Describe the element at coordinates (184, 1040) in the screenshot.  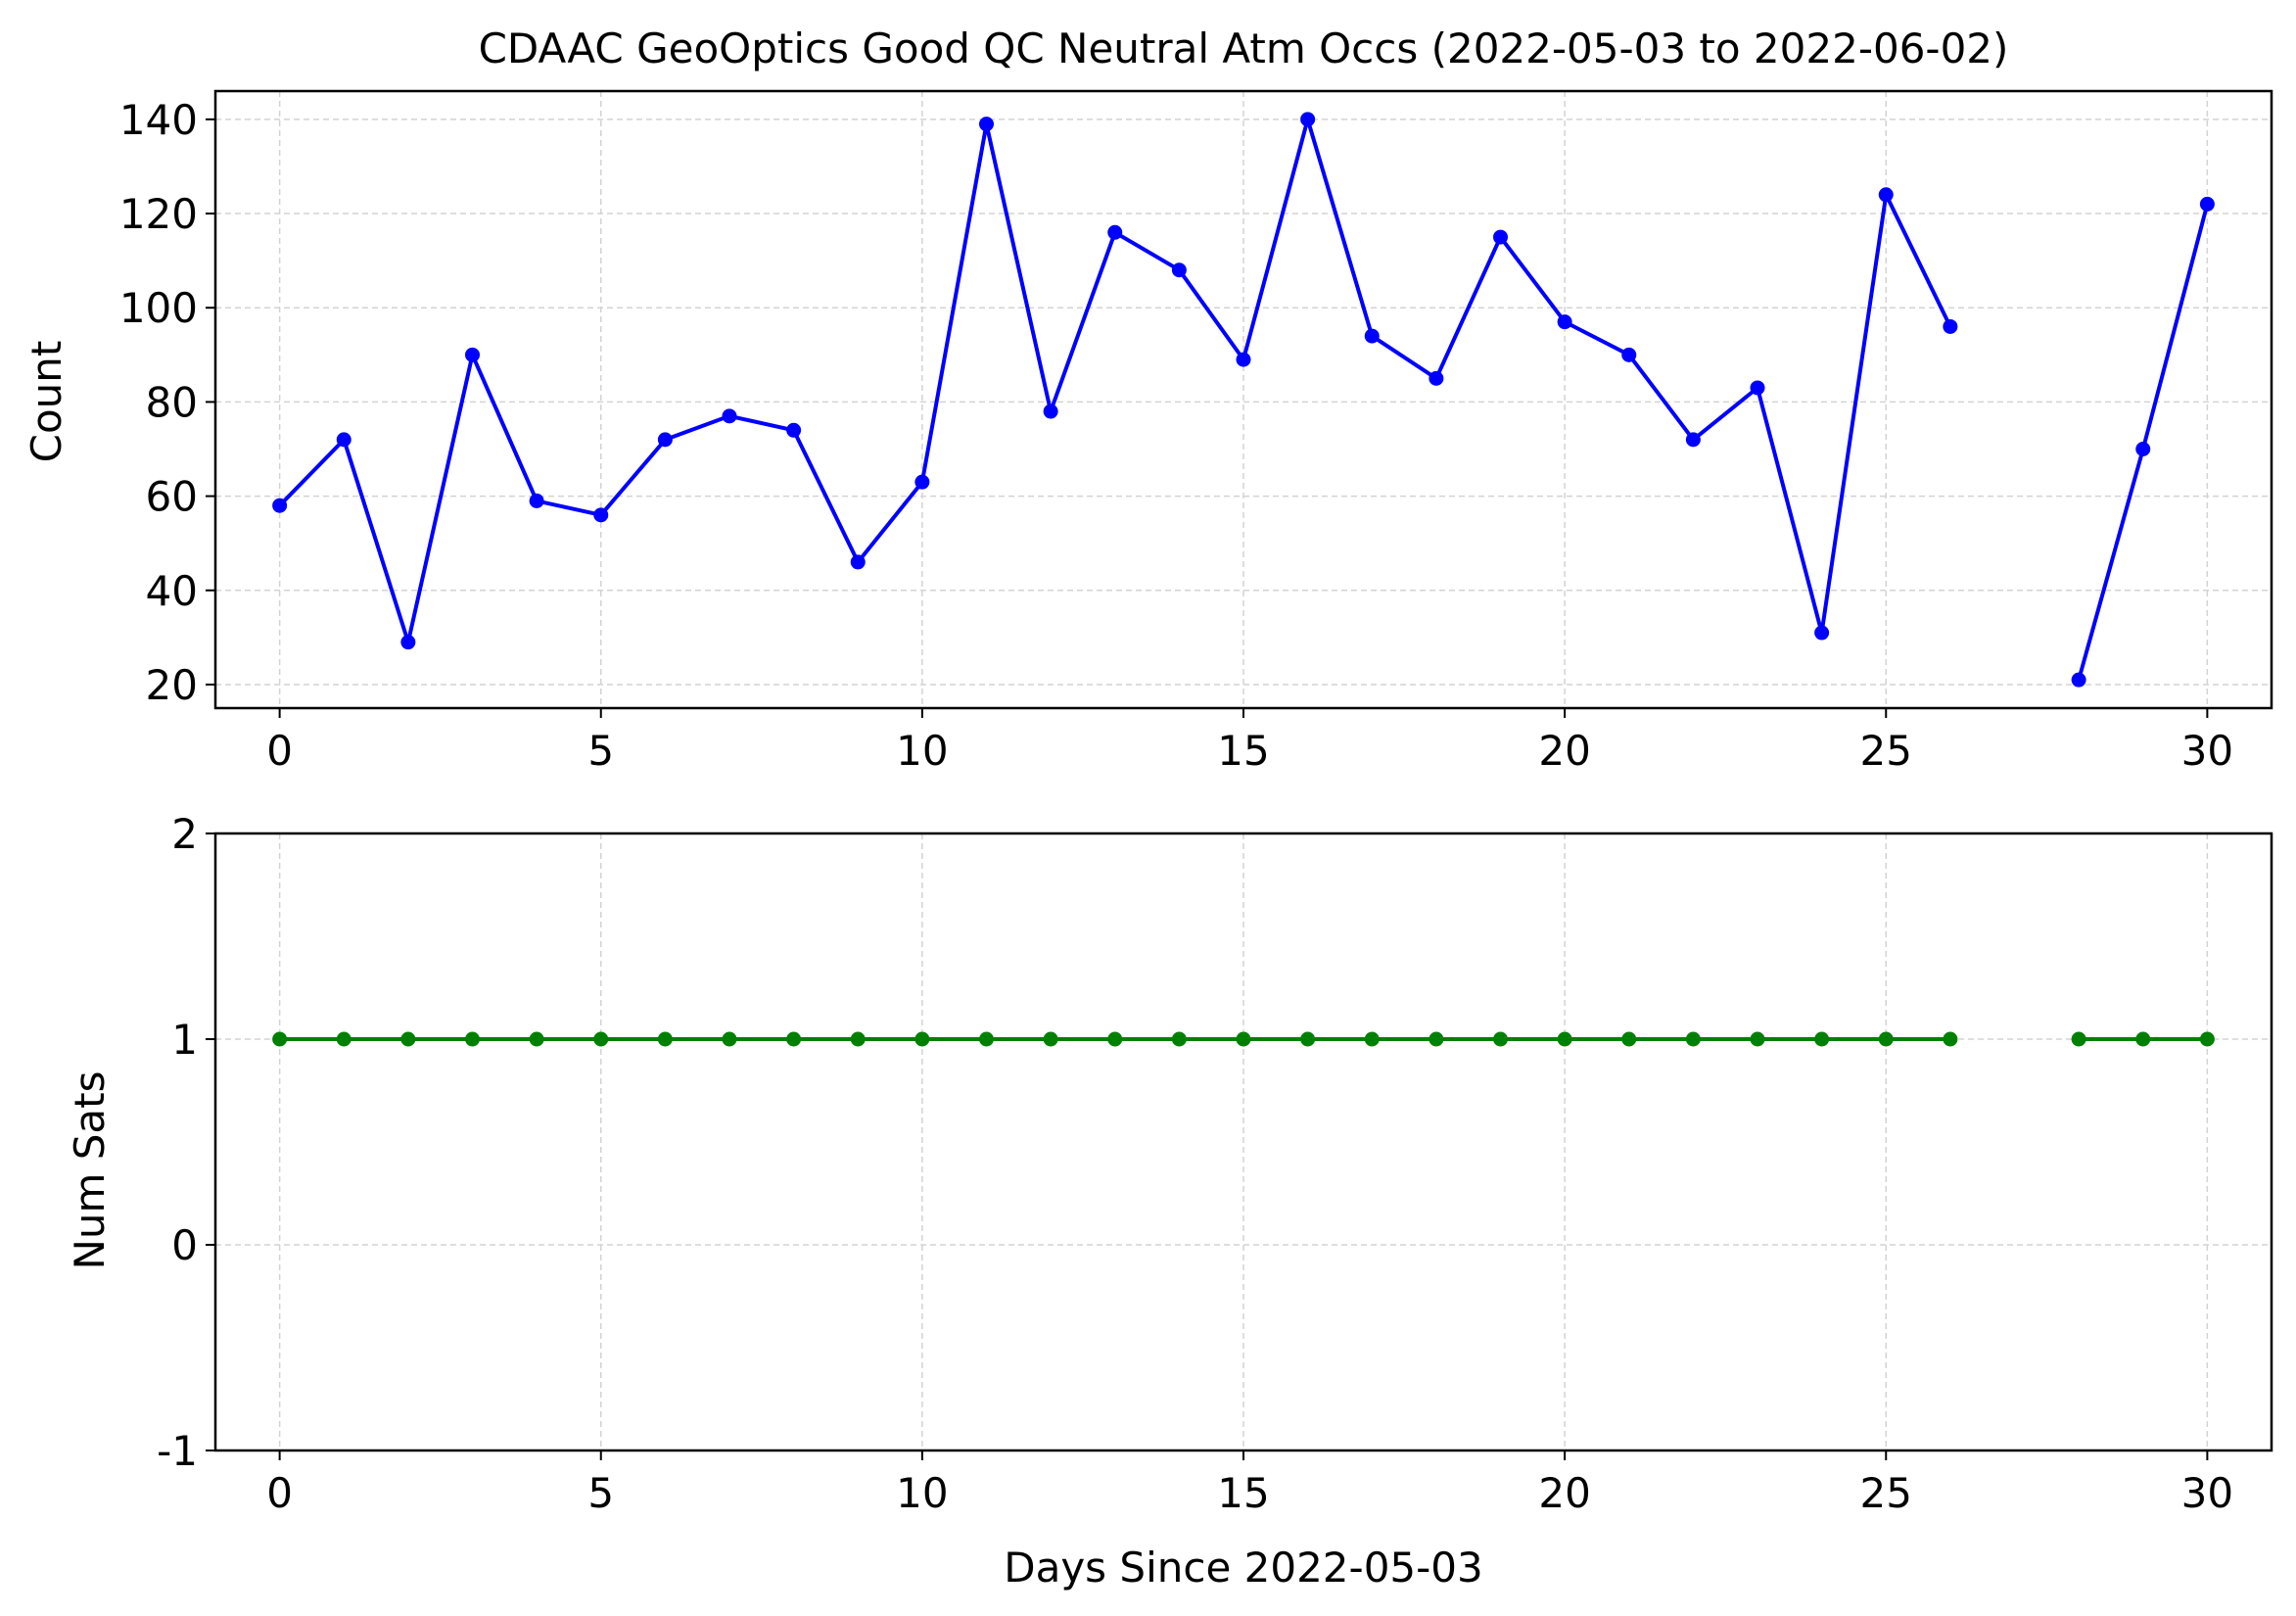
I see `num-sats-y-tick-label: 1` at that location.